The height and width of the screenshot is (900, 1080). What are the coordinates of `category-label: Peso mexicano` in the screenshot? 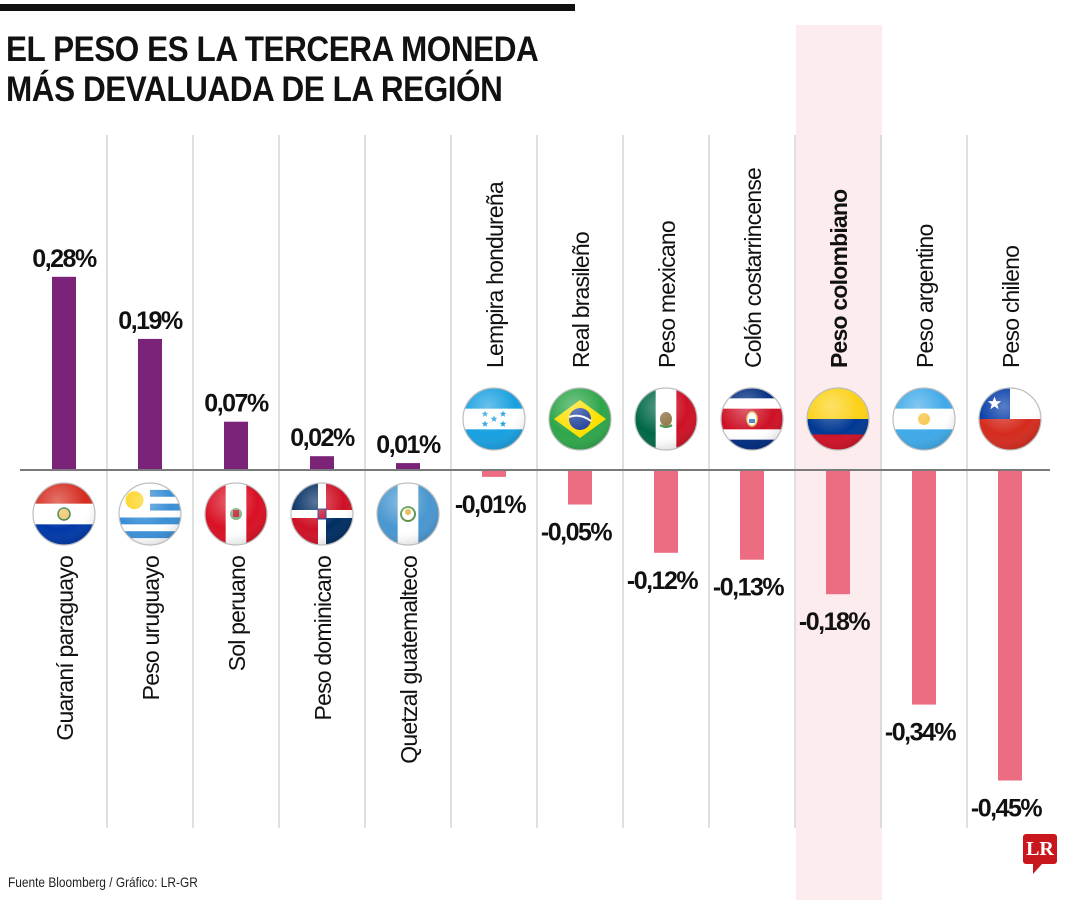 It's located at (667, 294).